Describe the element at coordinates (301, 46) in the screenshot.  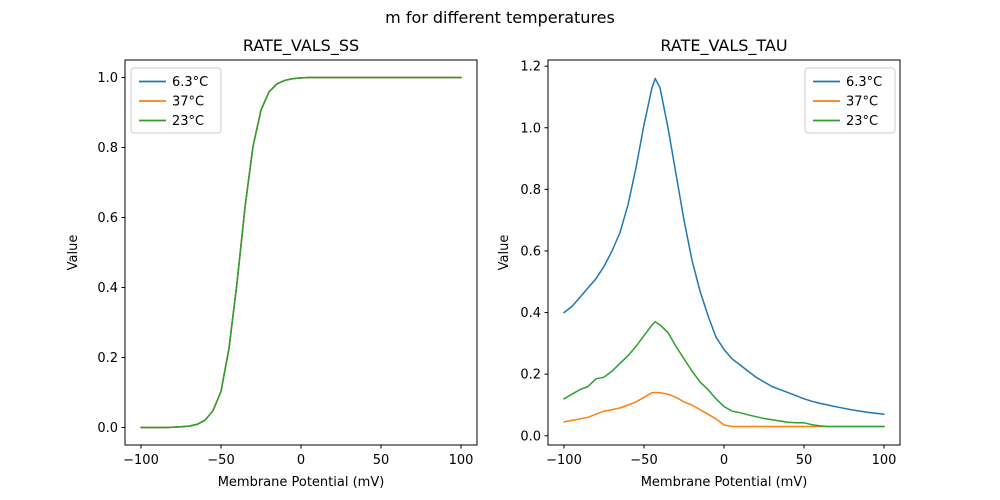
I see `subplot-title: RATE_VALS_SS` at that location.